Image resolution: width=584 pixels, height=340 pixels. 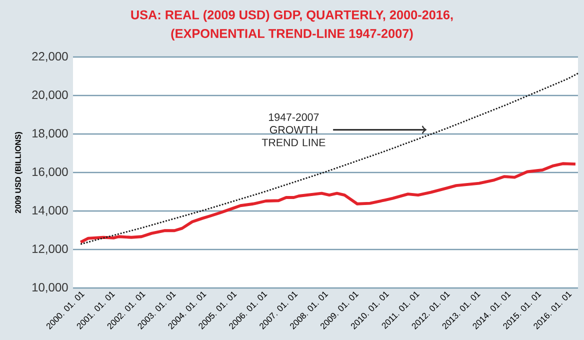 What do you see at coordinates (50, 211) in the screenshot?
I see `y-tick-label: 14,000` at bounding box center [50, 211].